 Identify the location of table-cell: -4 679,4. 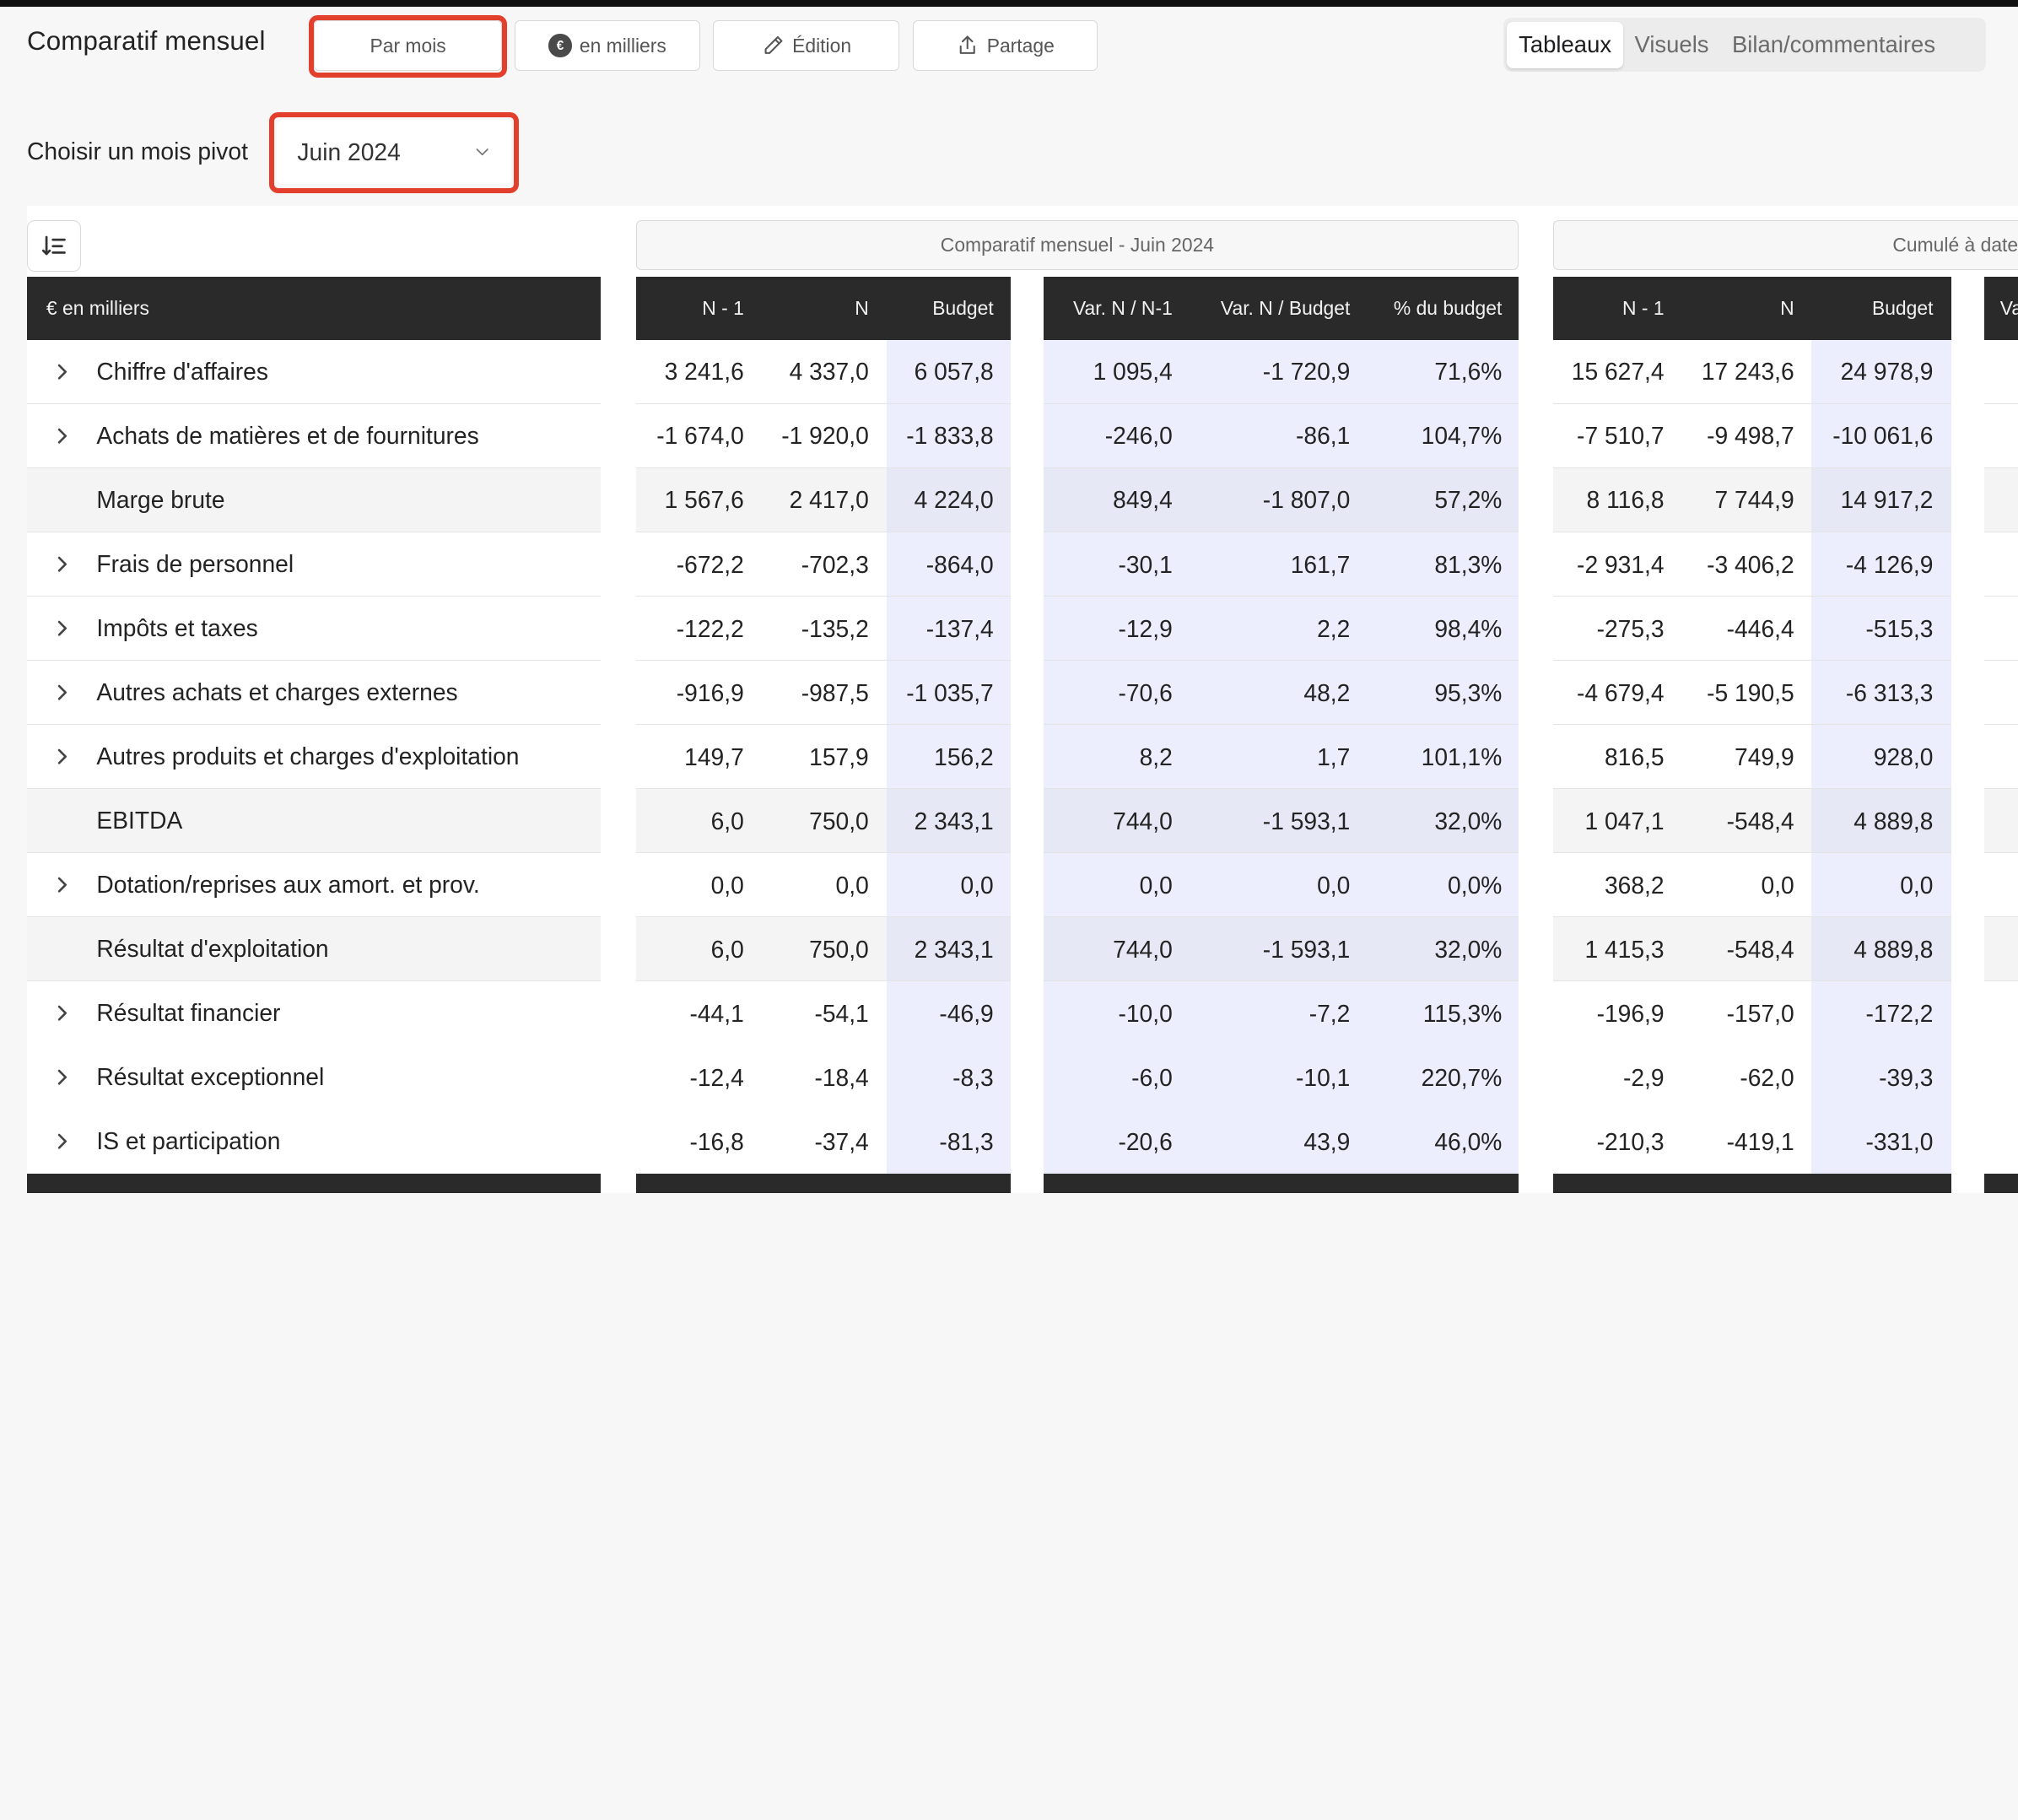
(1621, 692).